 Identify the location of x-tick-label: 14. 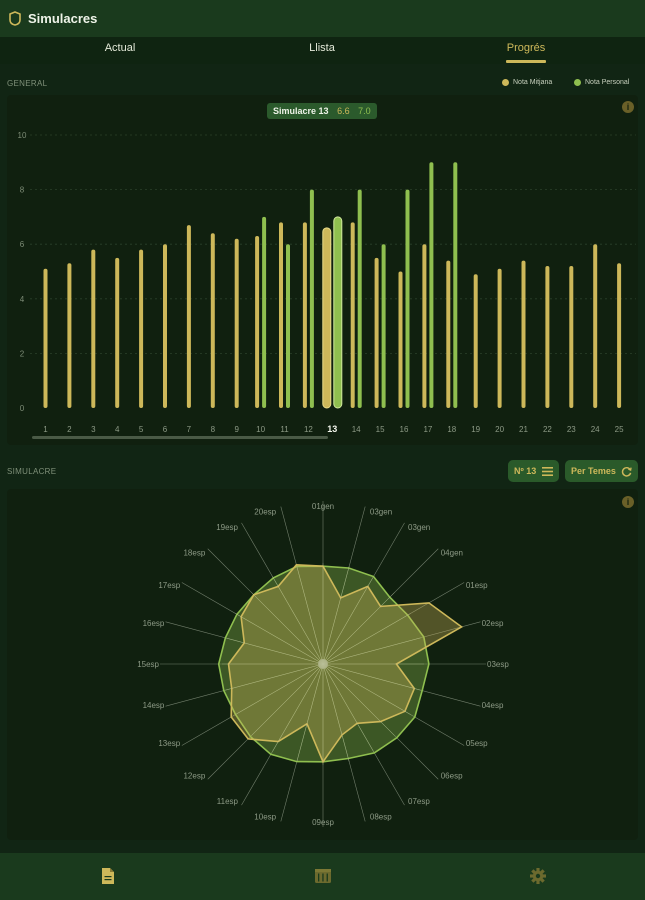
(356, 429).